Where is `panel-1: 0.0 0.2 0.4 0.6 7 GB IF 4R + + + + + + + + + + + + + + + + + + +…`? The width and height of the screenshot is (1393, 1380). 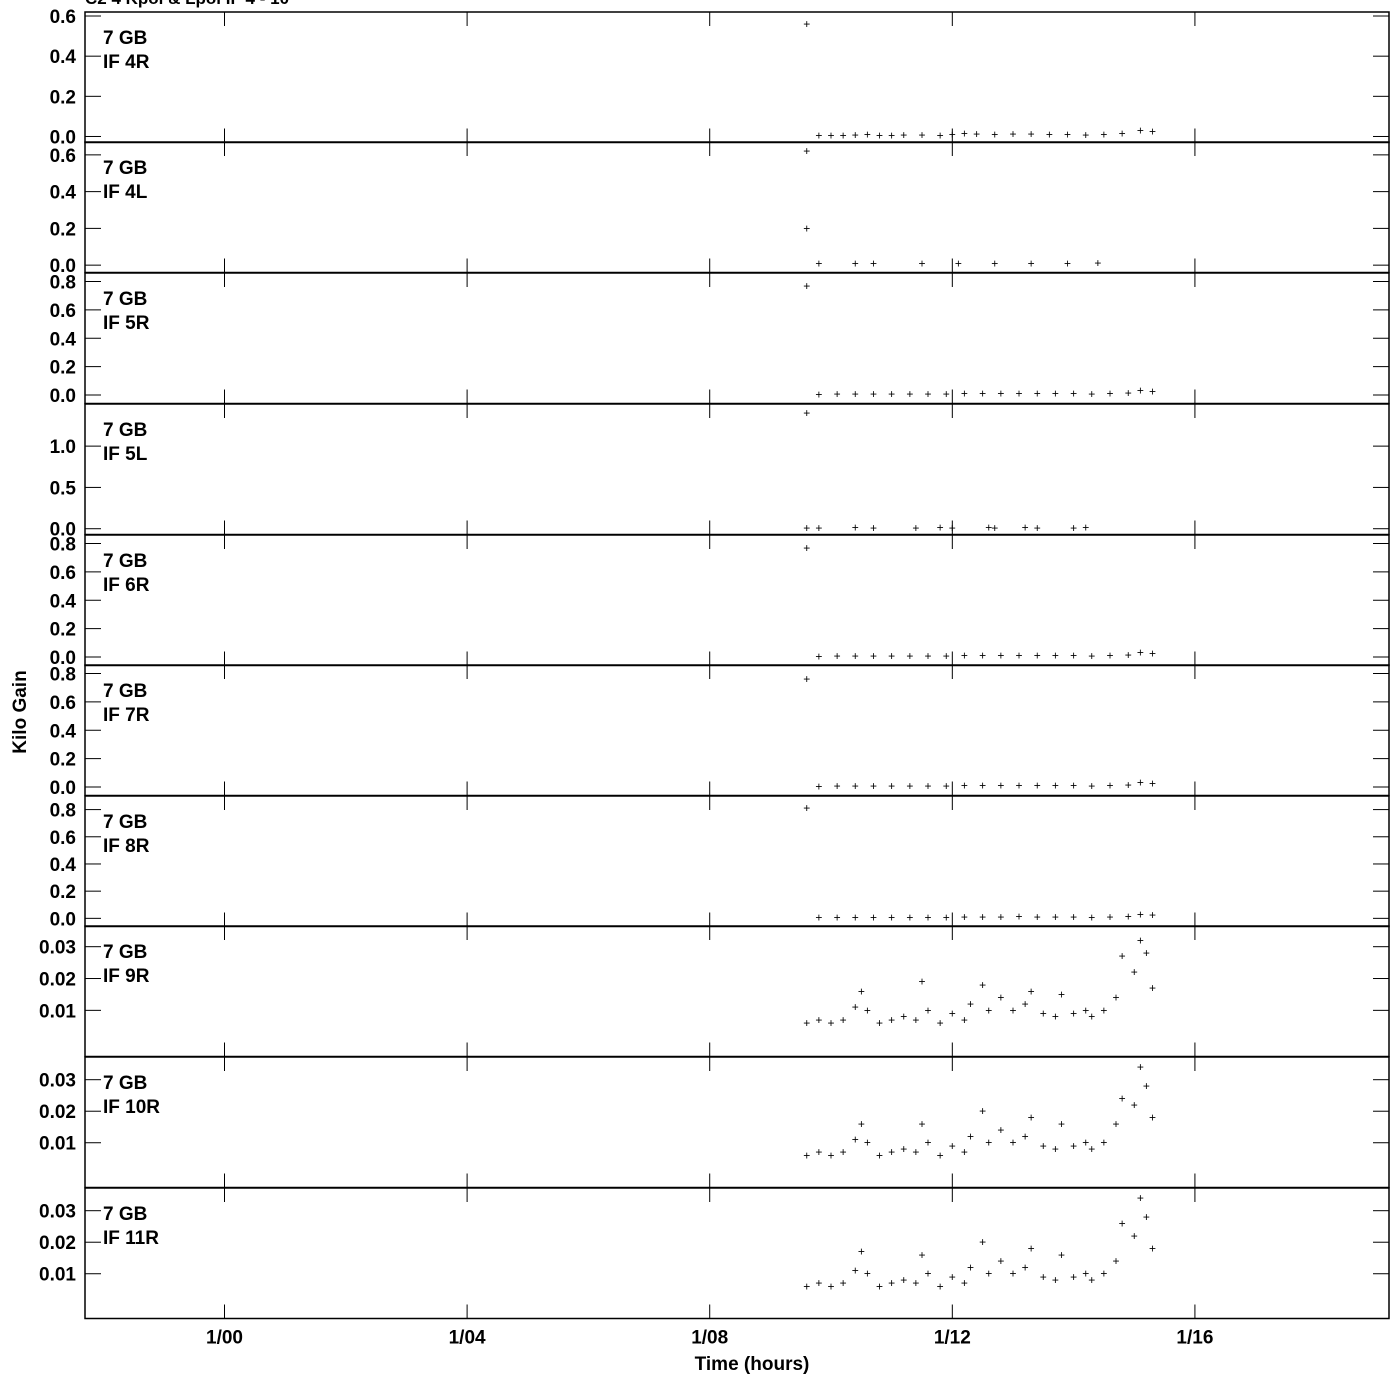 panel-1: 0.0 0.2 0.4 0.6 7 GB IF 4R + + + + + + + + + + + + + + + + + + +… is located at coordinates (720, 77).